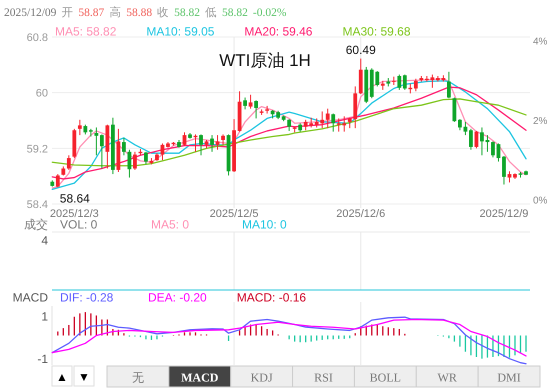 The height and width of the screenshot is (388, 560). What do you see at coordinates (170, 224) in the screenshot?
I see `text: MA5: 0` at bounding box center [170, 224].